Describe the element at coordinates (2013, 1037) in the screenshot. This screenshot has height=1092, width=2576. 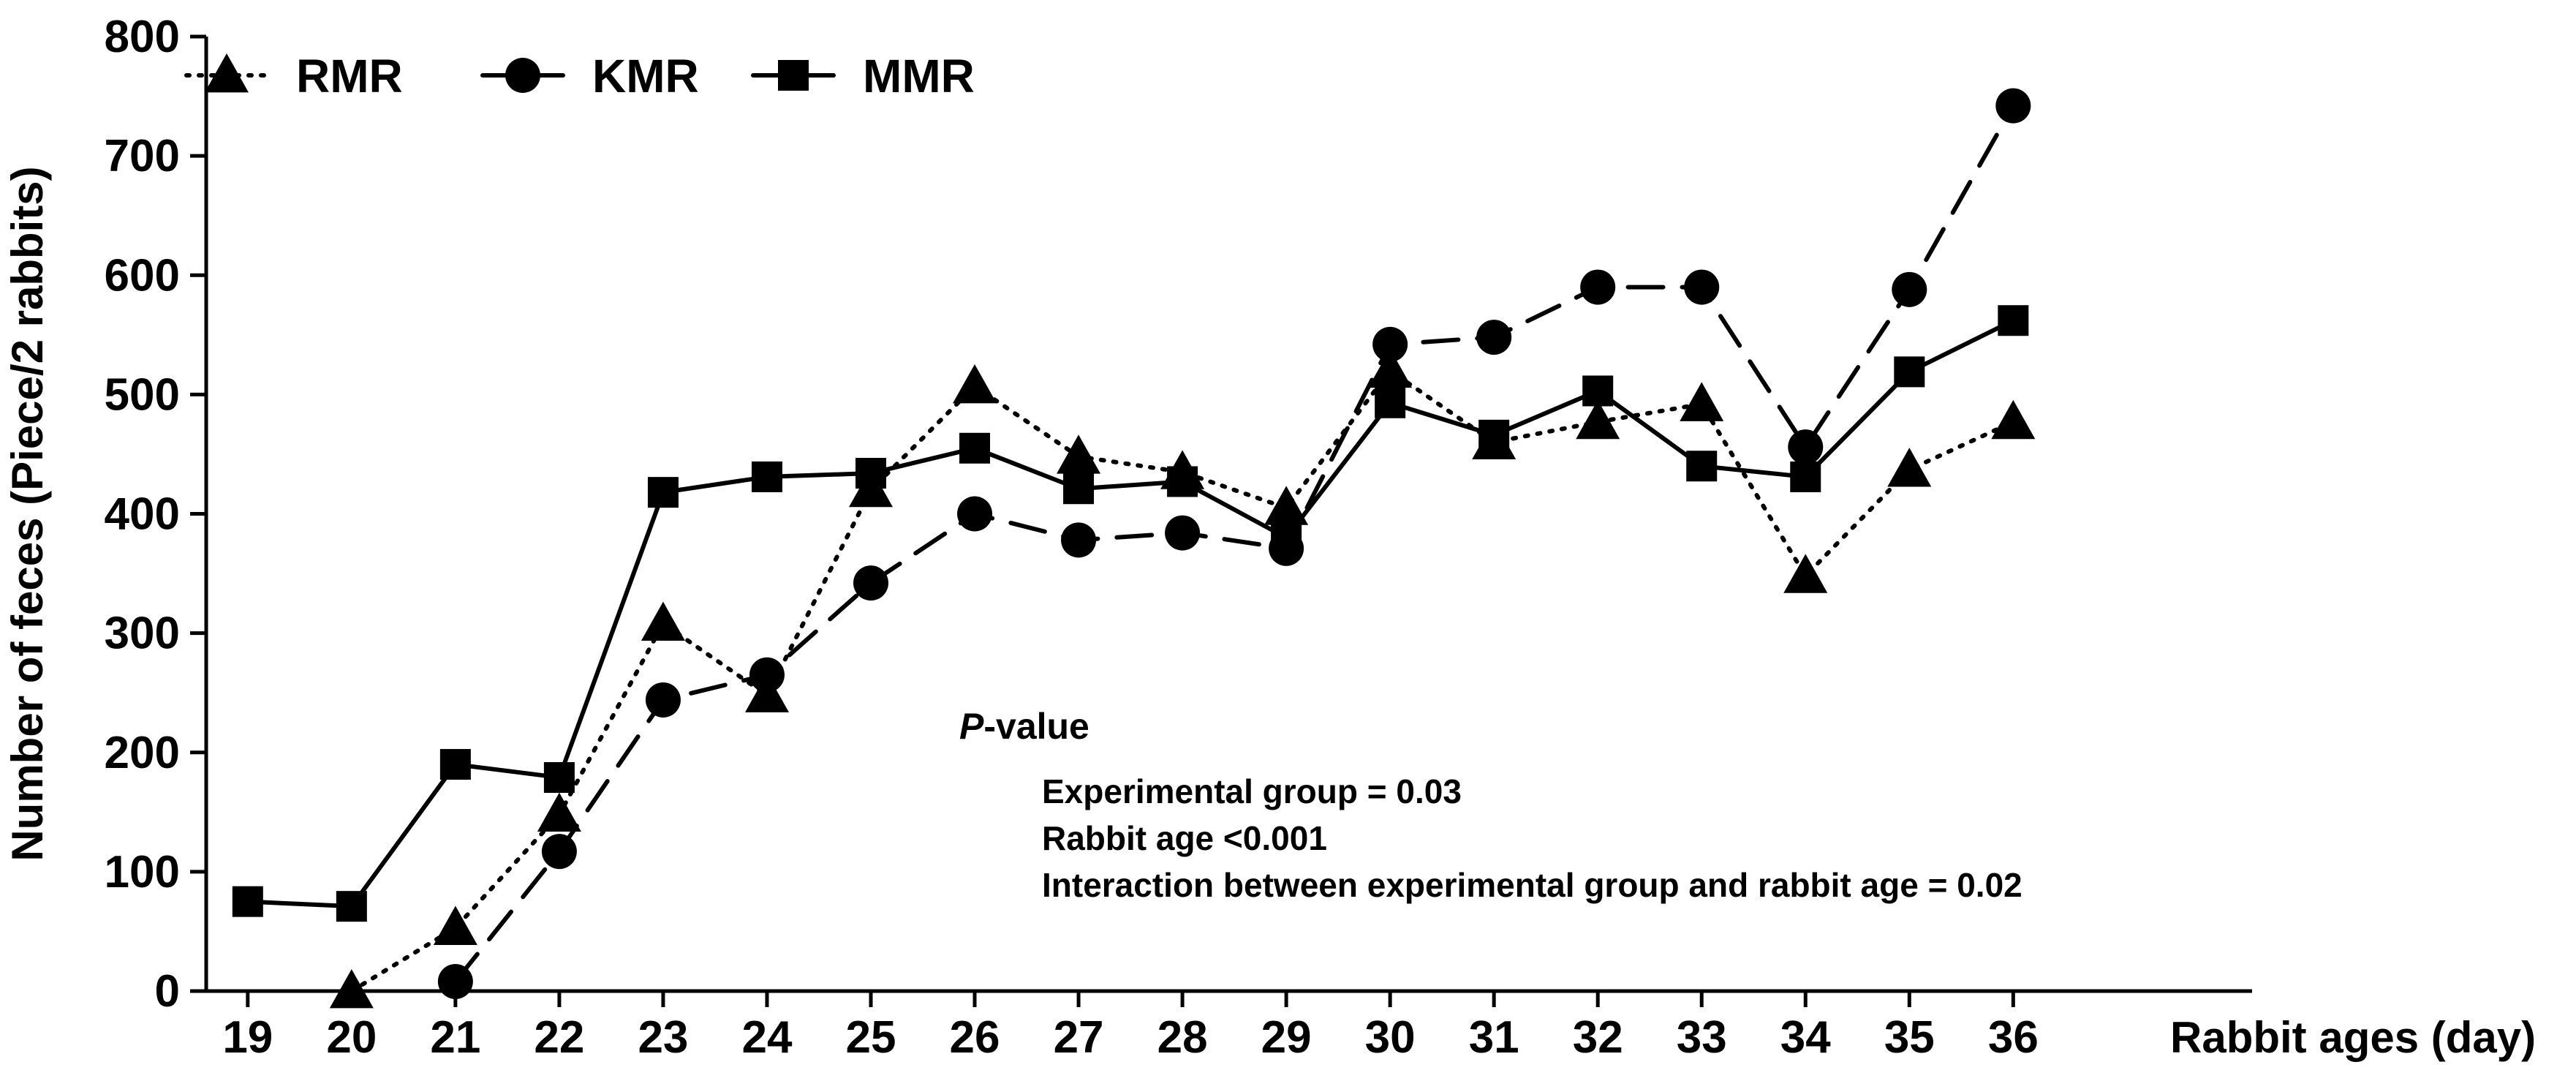
I see `x-tick-label: 36` at that location.